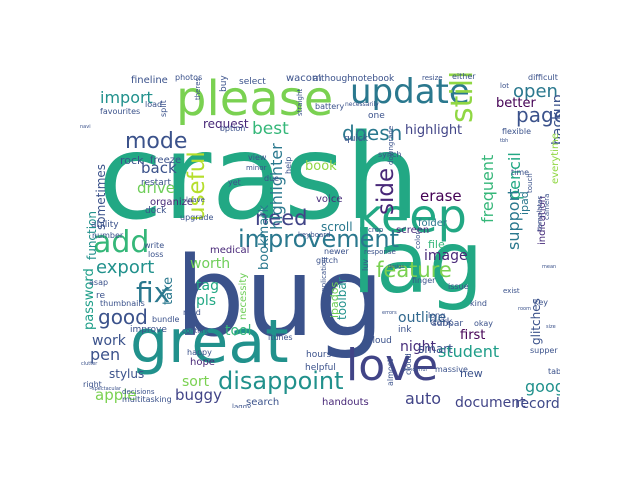 This screenshot has width=640, height=480. Describe the element at coordinates (504, 86) in the screenshot. I see `word-lot: lot` at that location.